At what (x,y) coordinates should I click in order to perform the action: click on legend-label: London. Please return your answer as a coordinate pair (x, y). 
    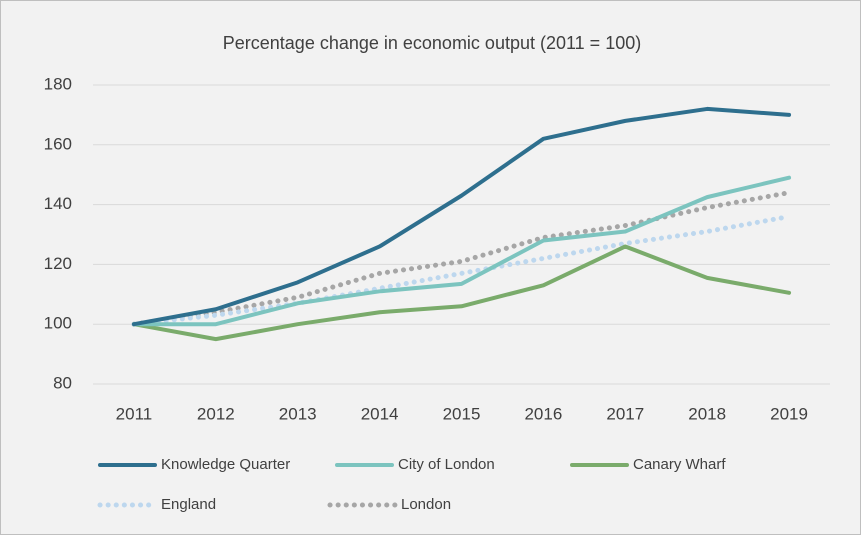
    Looking at the image, I should click on (426, 504).